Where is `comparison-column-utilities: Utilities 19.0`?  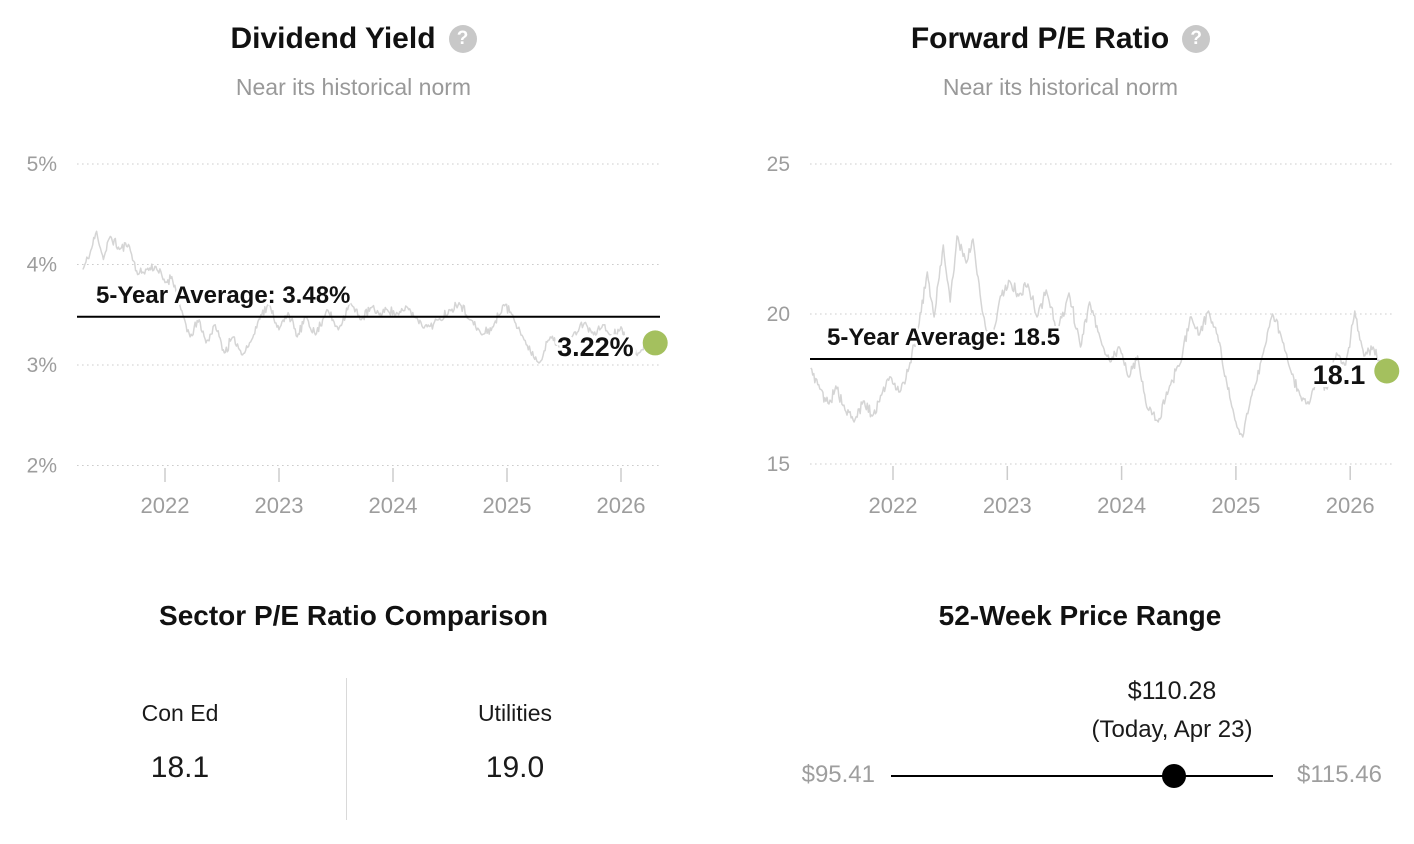 comparison-column-utilities: Utilities 19.0 is located at coordinates (515, 742).